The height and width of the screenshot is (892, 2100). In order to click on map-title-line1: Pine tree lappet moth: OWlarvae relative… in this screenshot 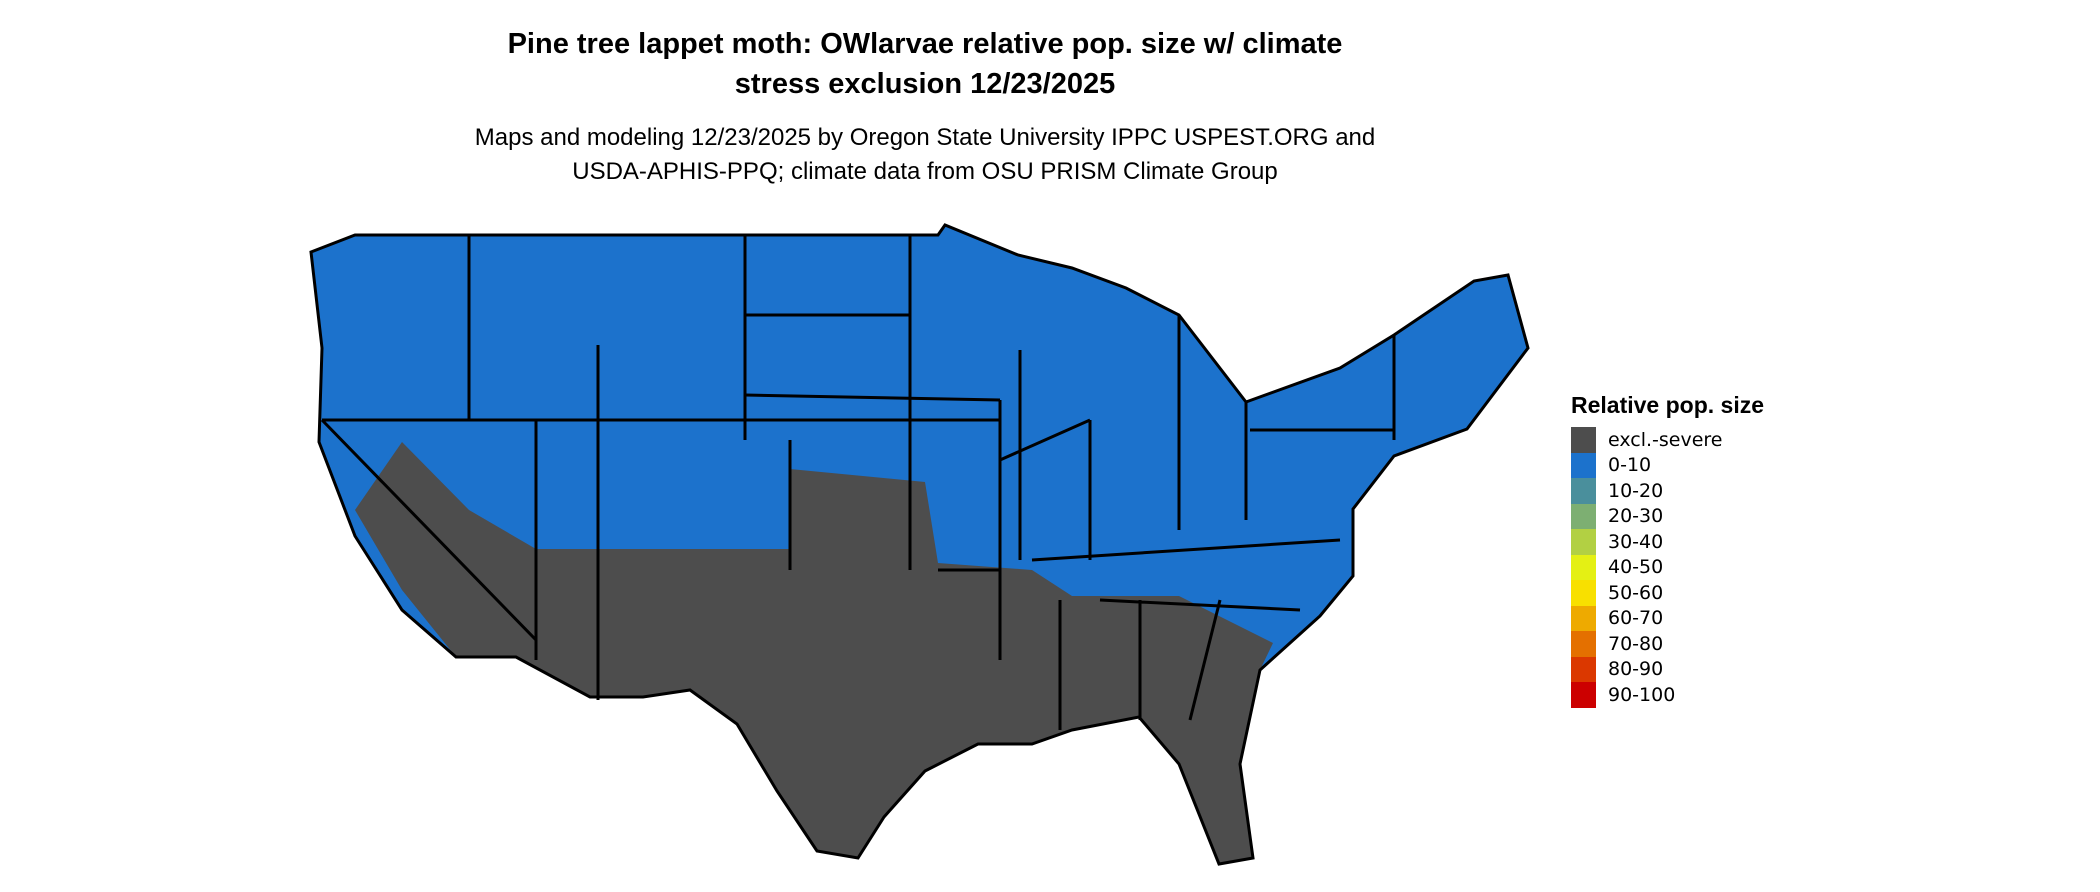, I will do `click(925, 44)`.